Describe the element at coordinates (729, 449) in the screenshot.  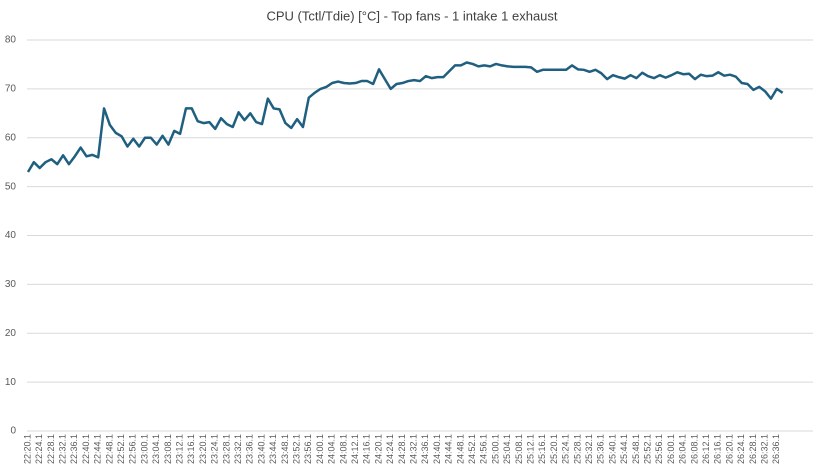
I see `x-tick-label: 26:20.1` at that location.